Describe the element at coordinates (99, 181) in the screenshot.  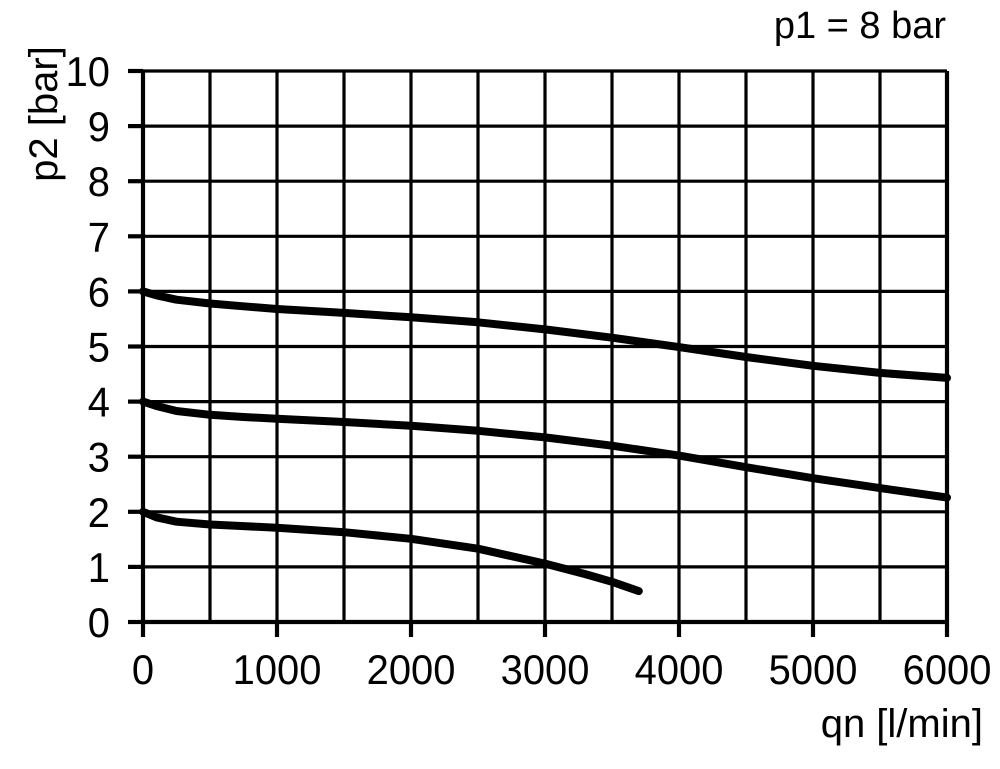
I see `y-tick-label: 8` at that location.